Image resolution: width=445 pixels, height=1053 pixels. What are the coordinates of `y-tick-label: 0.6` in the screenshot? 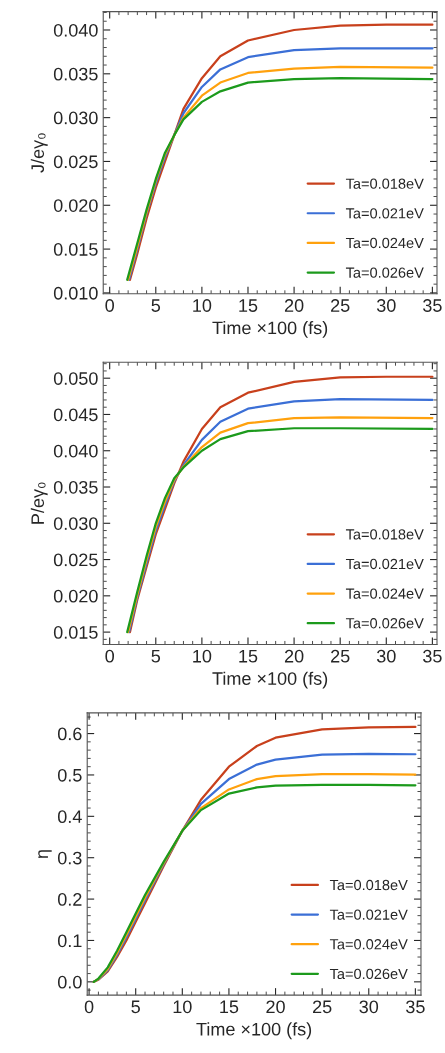 It's located at (69, 734).